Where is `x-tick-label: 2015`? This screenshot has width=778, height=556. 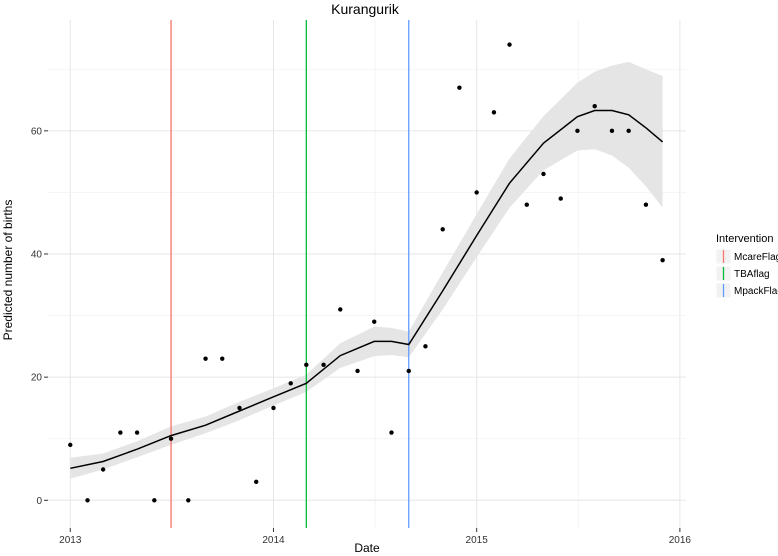
x-tick-label: 2015 is located at coordinates (477, 540).